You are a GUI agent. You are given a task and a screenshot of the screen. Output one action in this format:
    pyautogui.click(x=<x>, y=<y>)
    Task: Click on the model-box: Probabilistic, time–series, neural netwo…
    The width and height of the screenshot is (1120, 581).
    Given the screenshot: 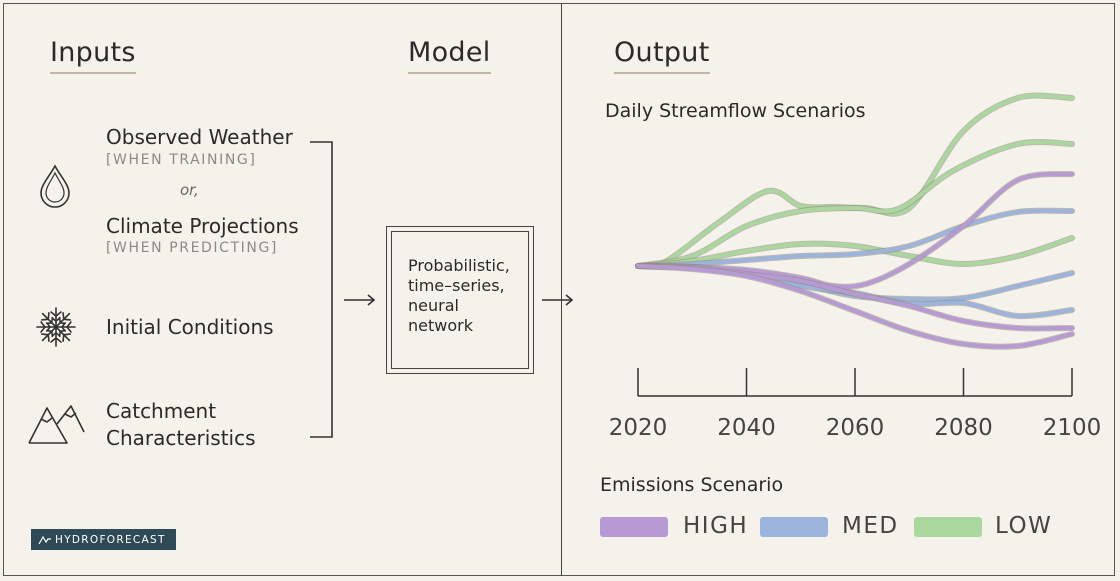 What is the action you would take?
    pyautogui.click(x=460, y=300)
    